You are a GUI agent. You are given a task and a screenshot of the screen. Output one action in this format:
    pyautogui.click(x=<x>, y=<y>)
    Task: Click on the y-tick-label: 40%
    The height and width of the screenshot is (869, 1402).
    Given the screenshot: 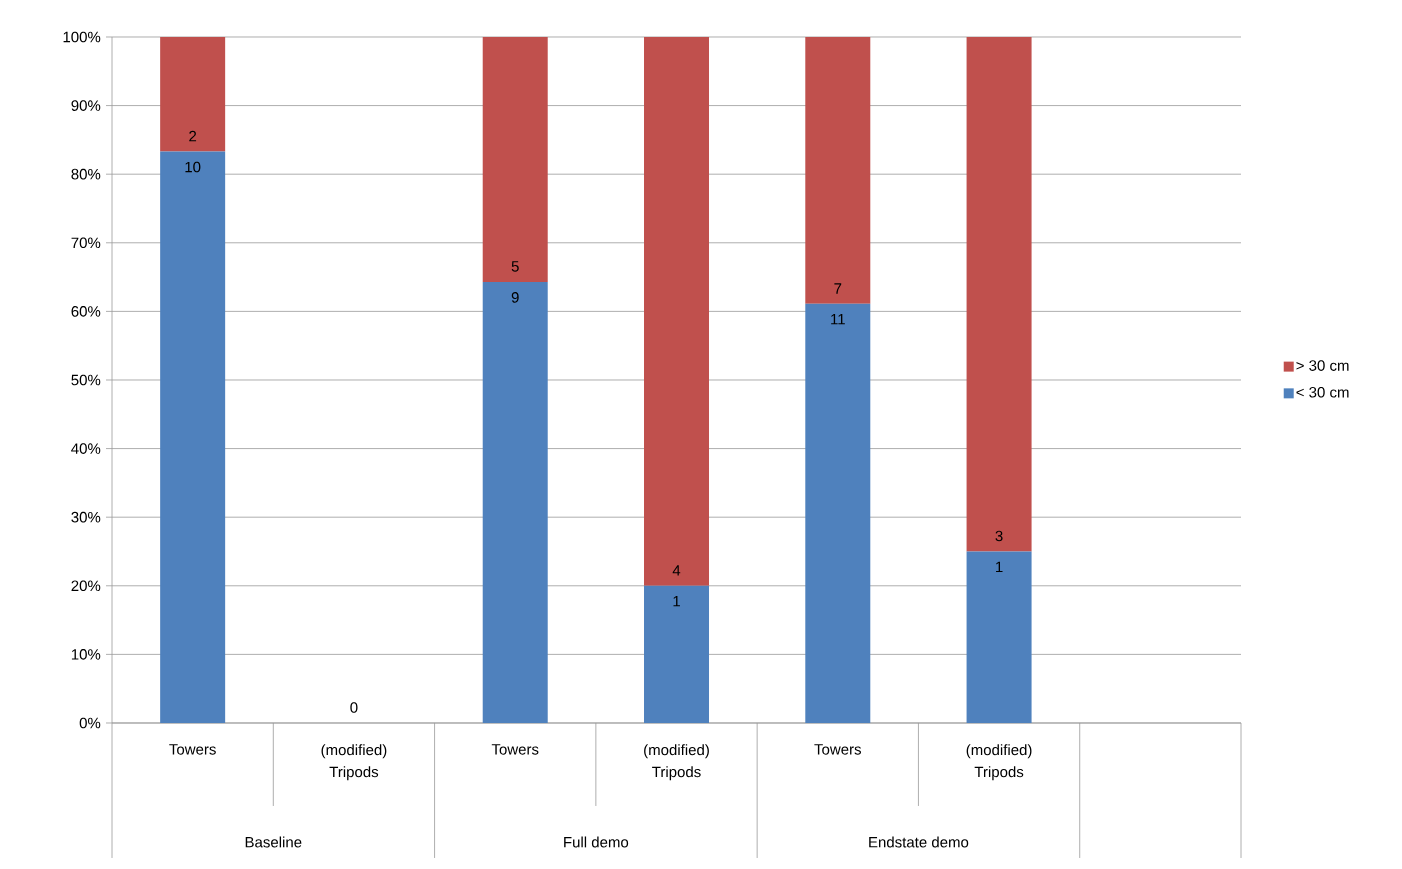 What is the action you would take?
    pyautogui.click(x=86, y=448)
    